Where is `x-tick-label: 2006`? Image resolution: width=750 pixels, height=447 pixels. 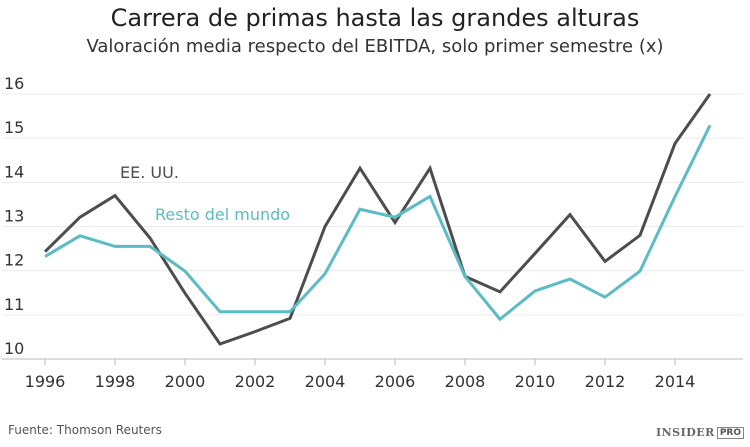 x-tick-label: 2006 is located at coordinates (395, 381).